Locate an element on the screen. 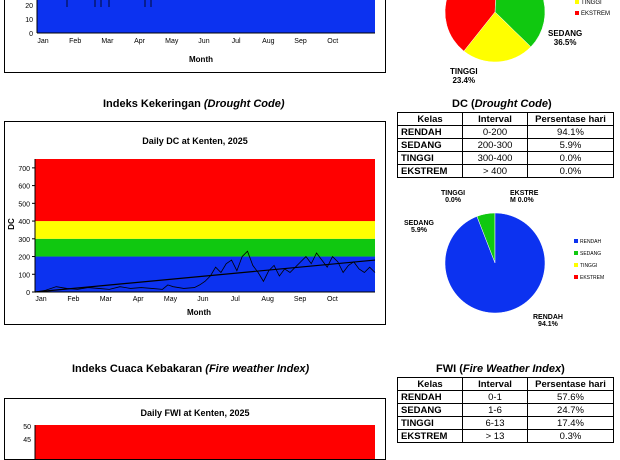  top-chart-svg: 20 10 0 Jan Feb Mar Apr May Jun Jul Aug Sep Oct Month is located at coordinates (200, 32).